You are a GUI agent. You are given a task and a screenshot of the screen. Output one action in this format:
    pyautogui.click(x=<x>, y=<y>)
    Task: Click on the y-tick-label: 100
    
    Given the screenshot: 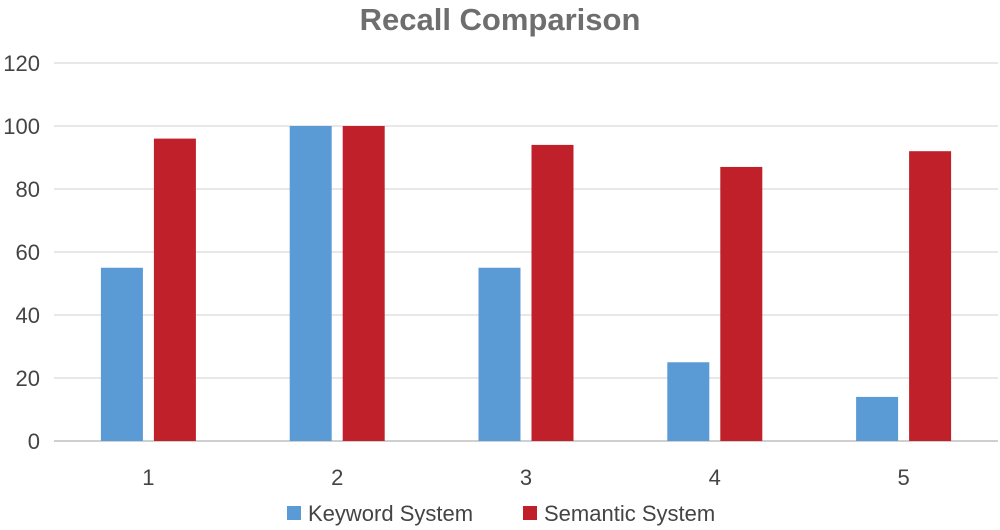 What is the action you would take?
    pyautogui.click(x=21, y=126)
    